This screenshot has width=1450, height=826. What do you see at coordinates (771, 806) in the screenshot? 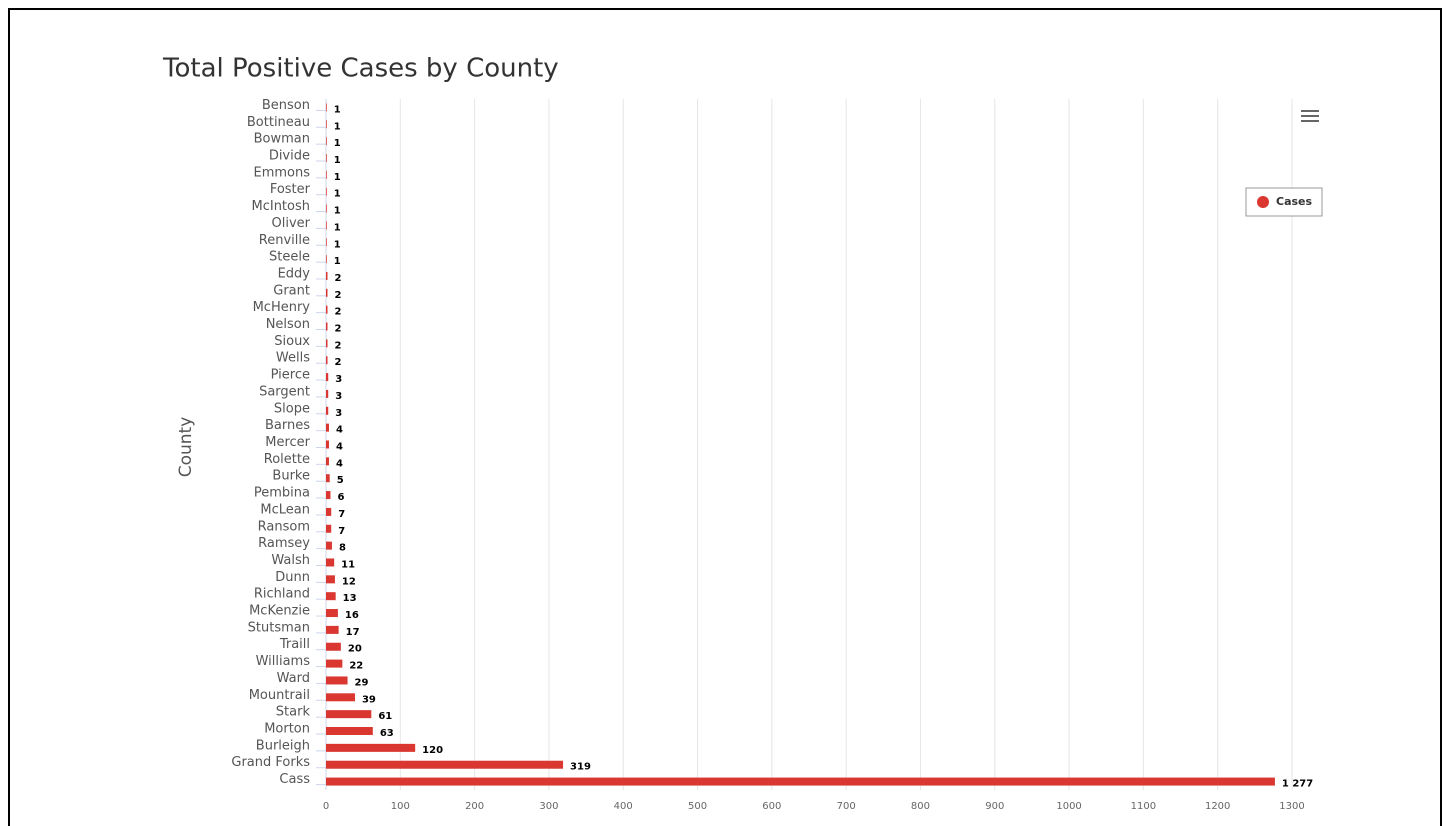
I see `x-tick-label: 600` at bounding box center [771, 806].